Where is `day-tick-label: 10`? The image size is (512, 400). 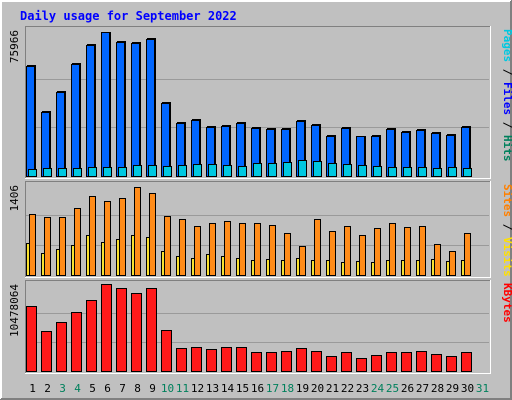 day-tick-label: 10 is located at coordinates (167, 388).